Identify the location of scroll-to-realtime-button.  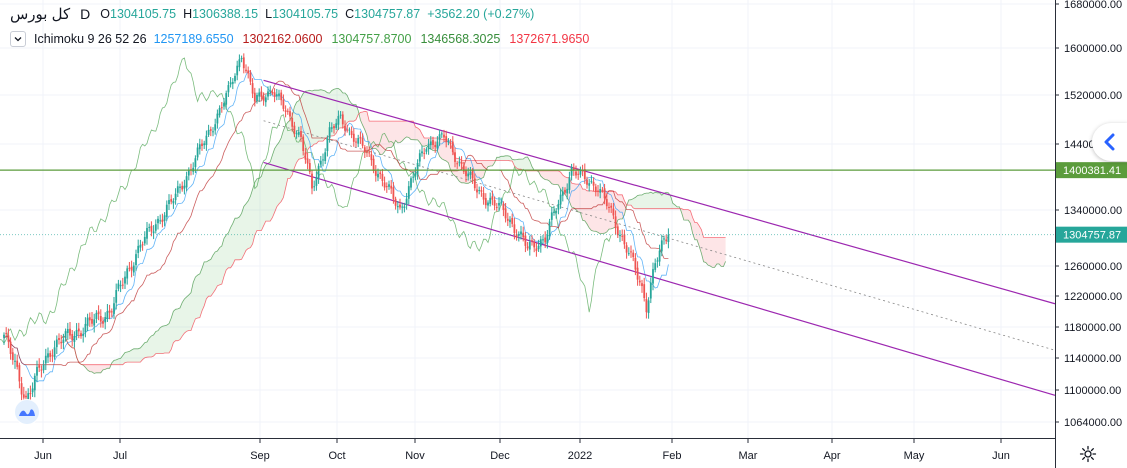
(1109, 142).